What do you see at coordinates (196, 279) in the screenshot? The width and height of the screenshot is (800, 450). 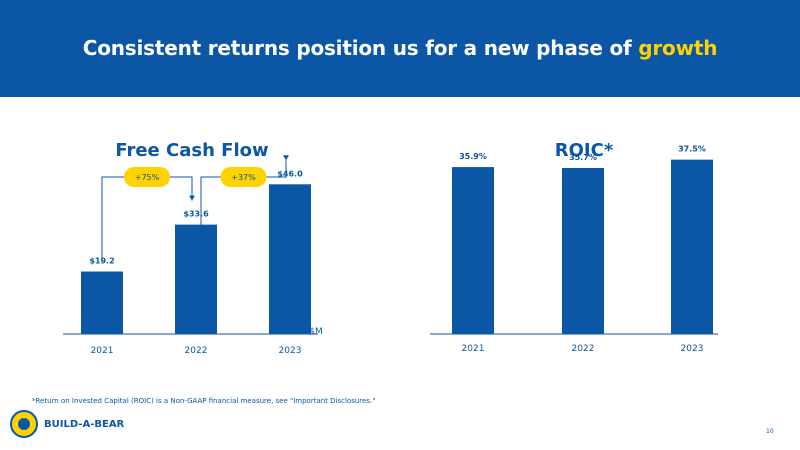 I see `fcf-bar-2022` at bounding box center [196, 279].